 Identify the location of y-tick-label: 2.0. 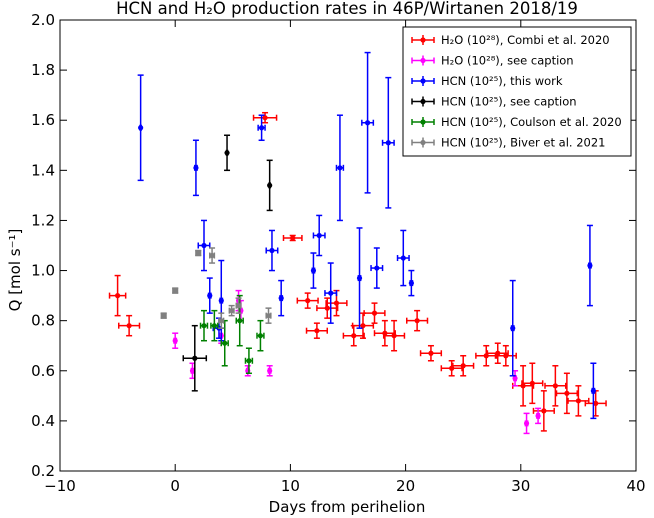
(43, 20).